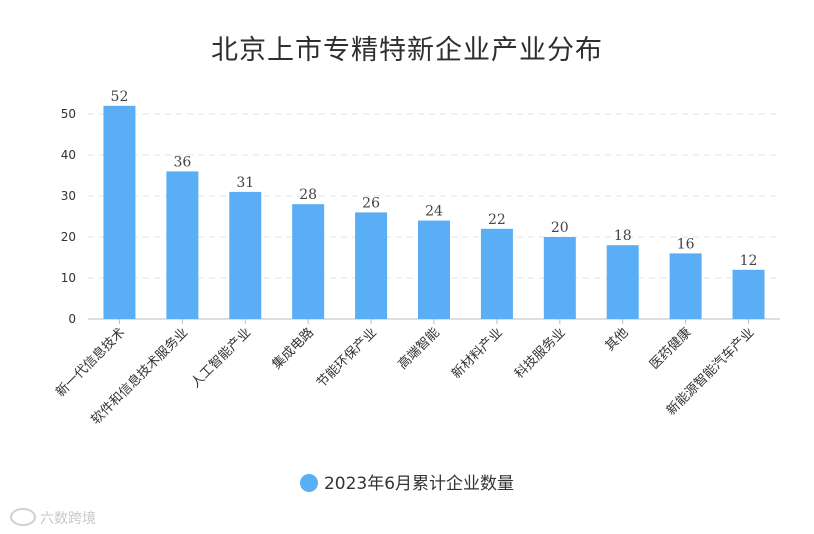 Image resolution: width=814 pixels, height=534 pixels. I want to click on data-label: 16, so click(686, 244).